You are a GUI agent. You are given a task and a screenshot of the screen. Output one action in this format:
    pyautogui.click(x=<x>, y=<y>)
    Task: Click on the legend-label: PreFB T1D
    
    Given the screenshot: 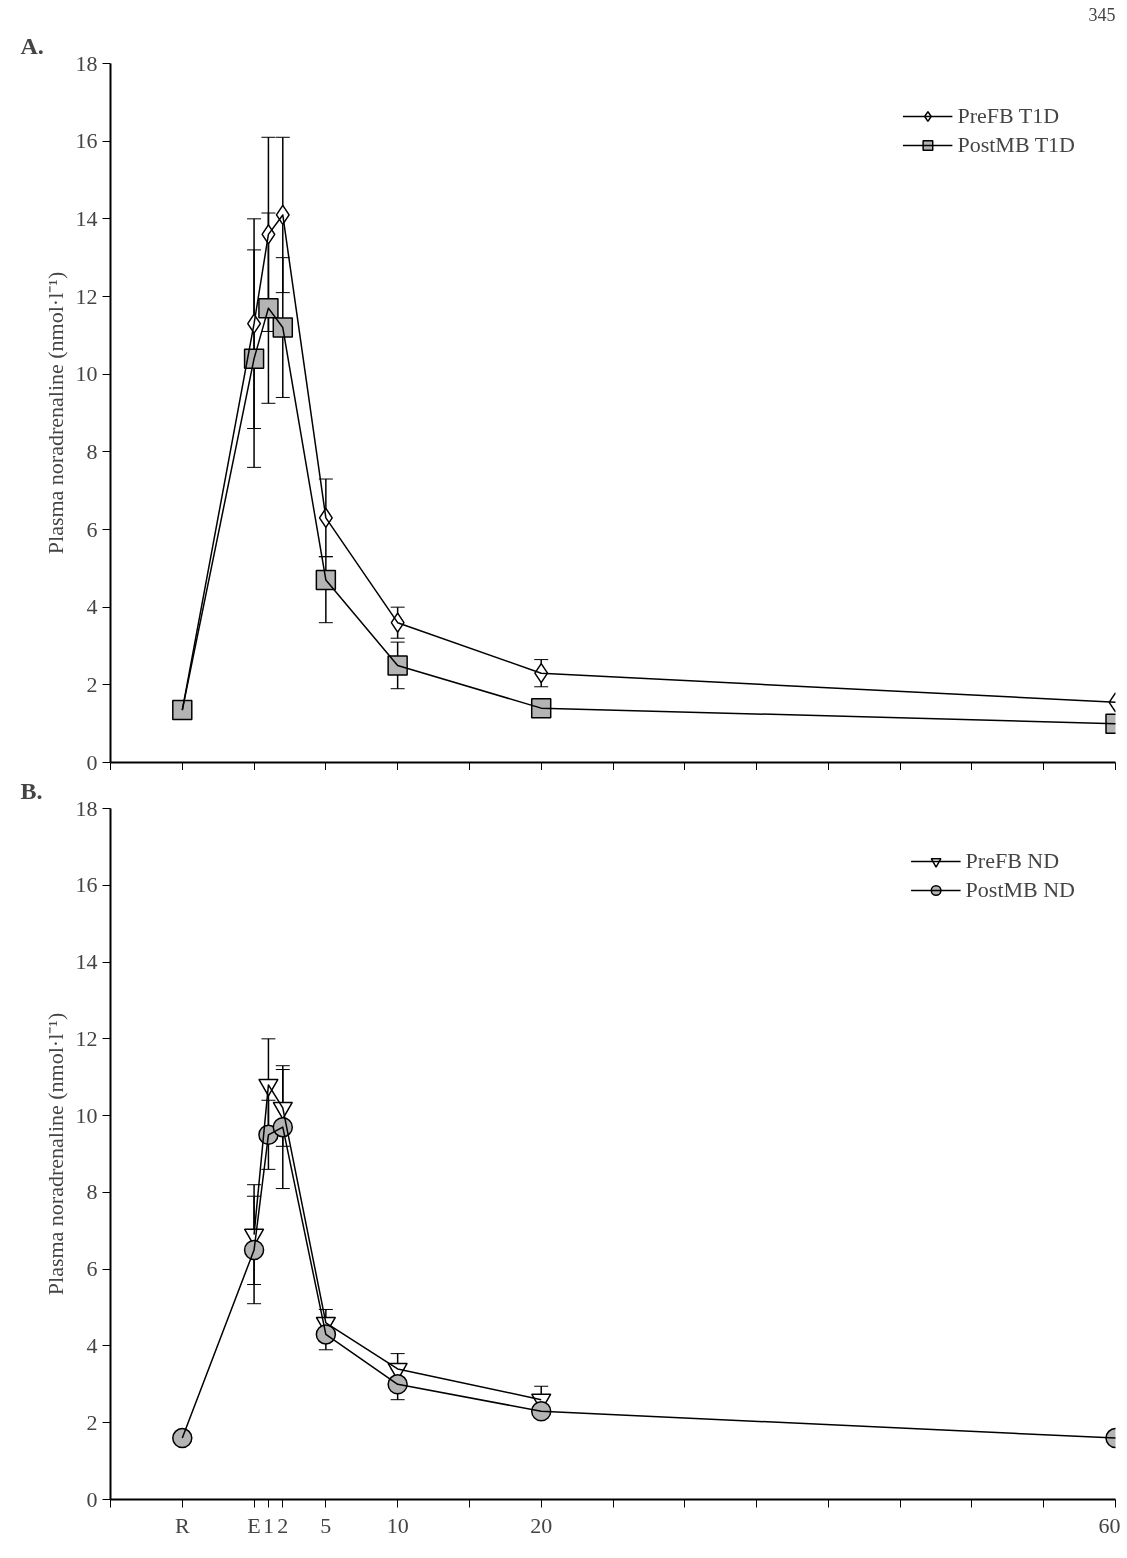 What is the action you would take?
    pyautogui.click(x=1008, y=116)
    